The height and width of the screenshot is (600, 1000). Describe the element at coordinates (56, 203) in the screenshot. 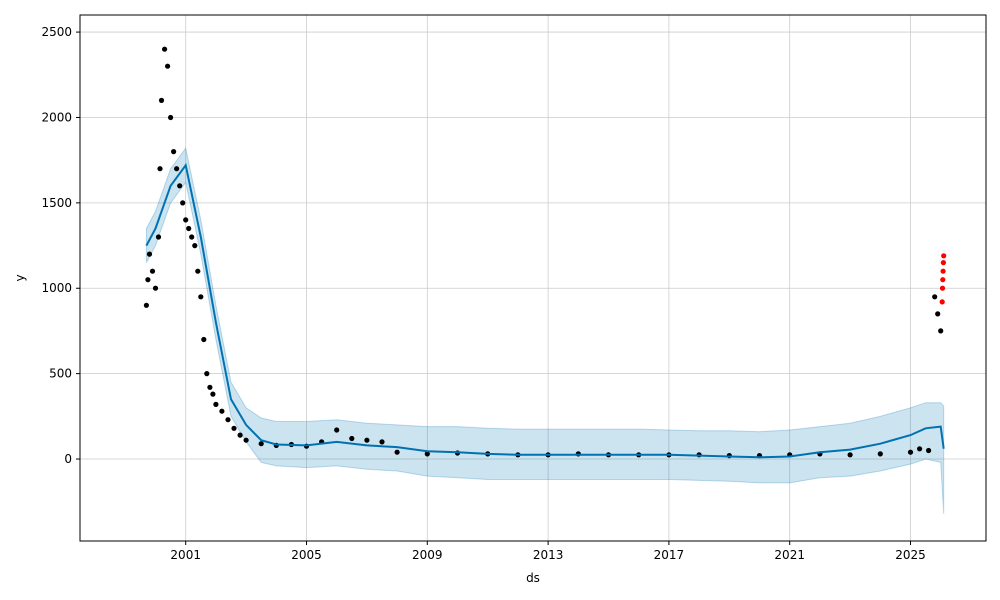

I see `y-tick-label: 1500` at that location.